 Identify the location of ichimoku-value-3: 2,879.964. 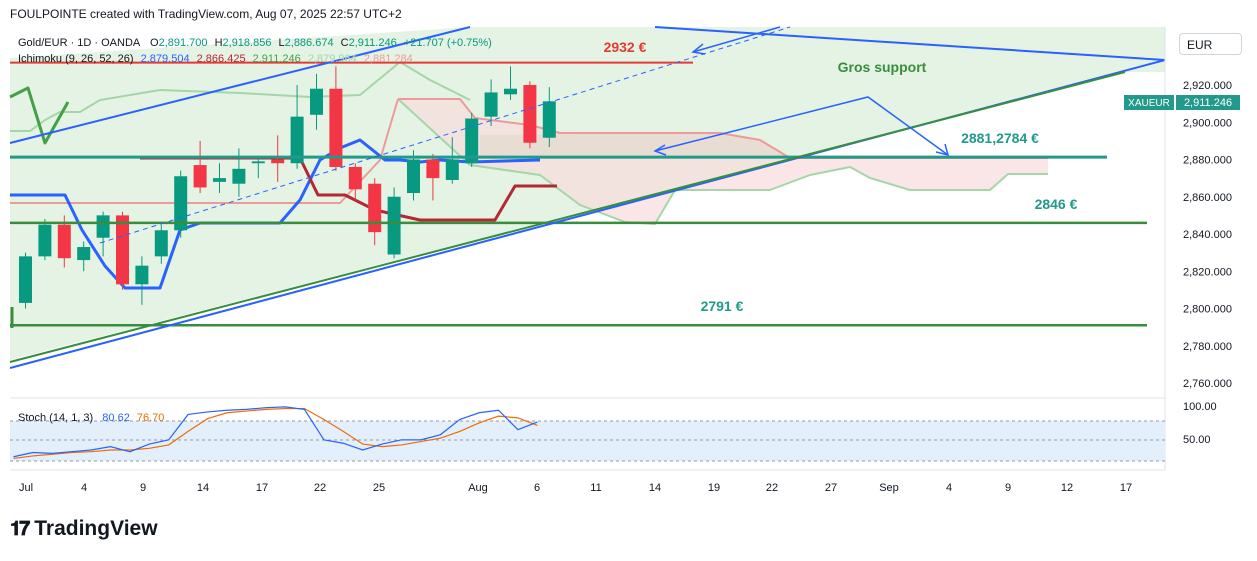
(332, 59).